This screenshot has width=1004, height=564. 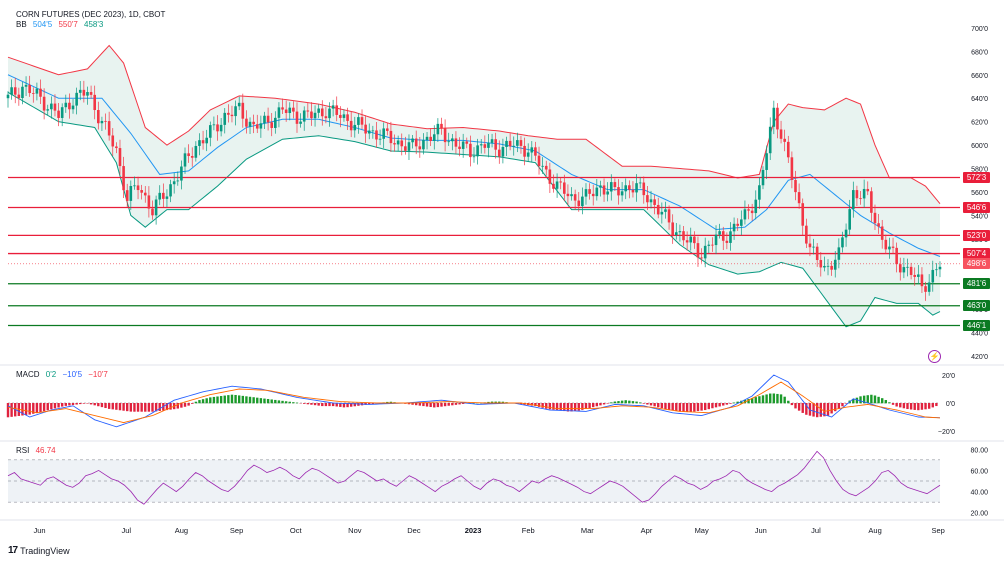 What do you see at coordinates (950, 404) in the screenshot?
I see `macd-tick-label: 0'0` at bounding box center [950, 404].